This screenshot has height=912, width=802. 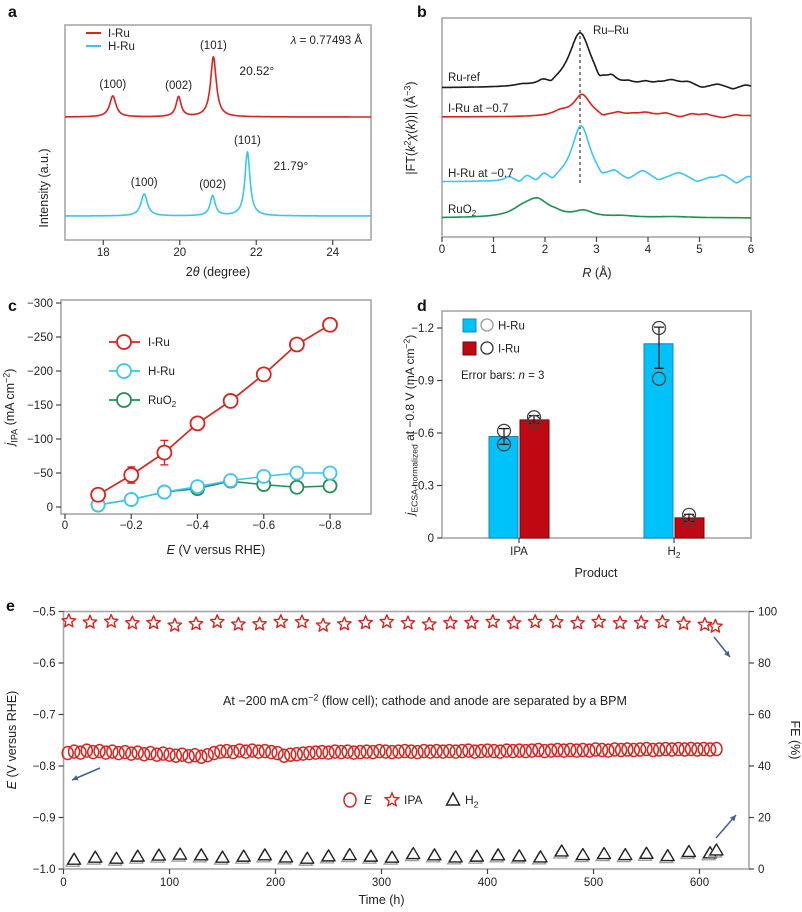 I want to click on svg-text: 400, so click(x=487, y=883).